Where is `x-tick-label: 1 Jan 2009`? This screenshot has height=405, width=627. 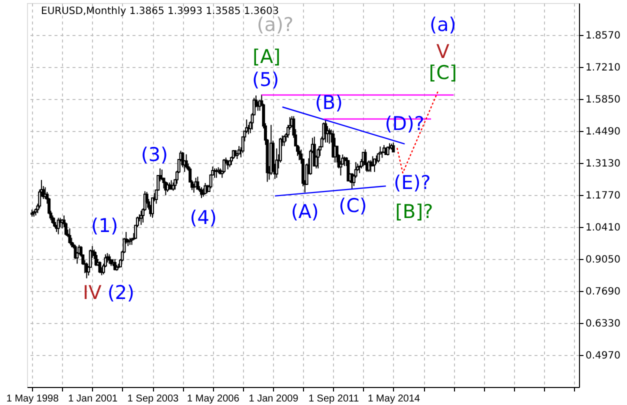
x-tick-label: 1 Jan 2009 is located at coordinates (273, 399).